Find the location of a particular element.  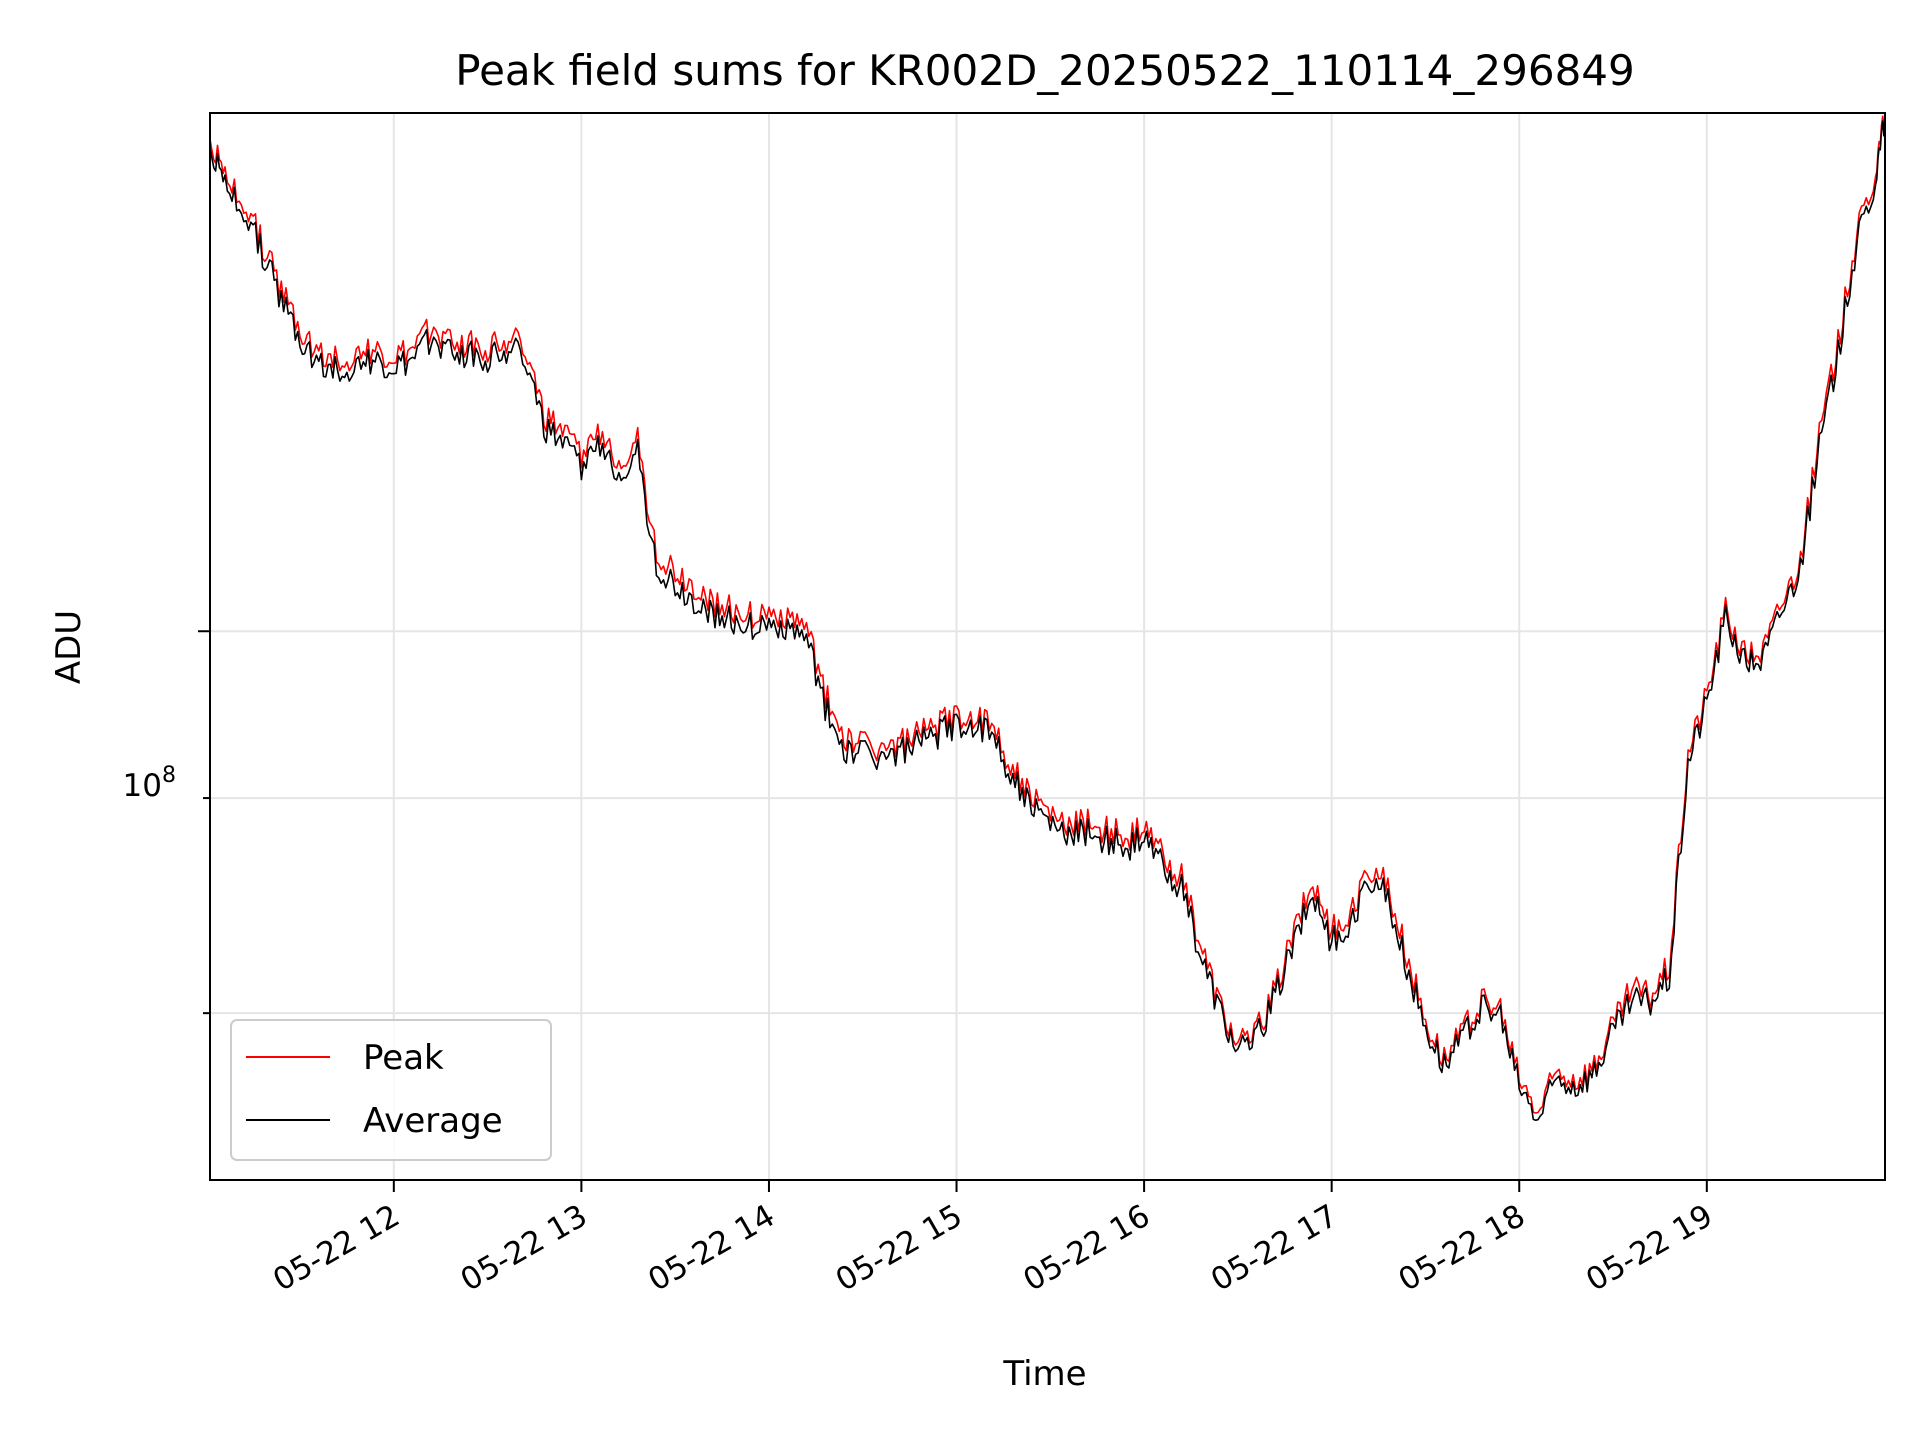

legend-peak-label: Peak is located at coordinates (403, 1058).